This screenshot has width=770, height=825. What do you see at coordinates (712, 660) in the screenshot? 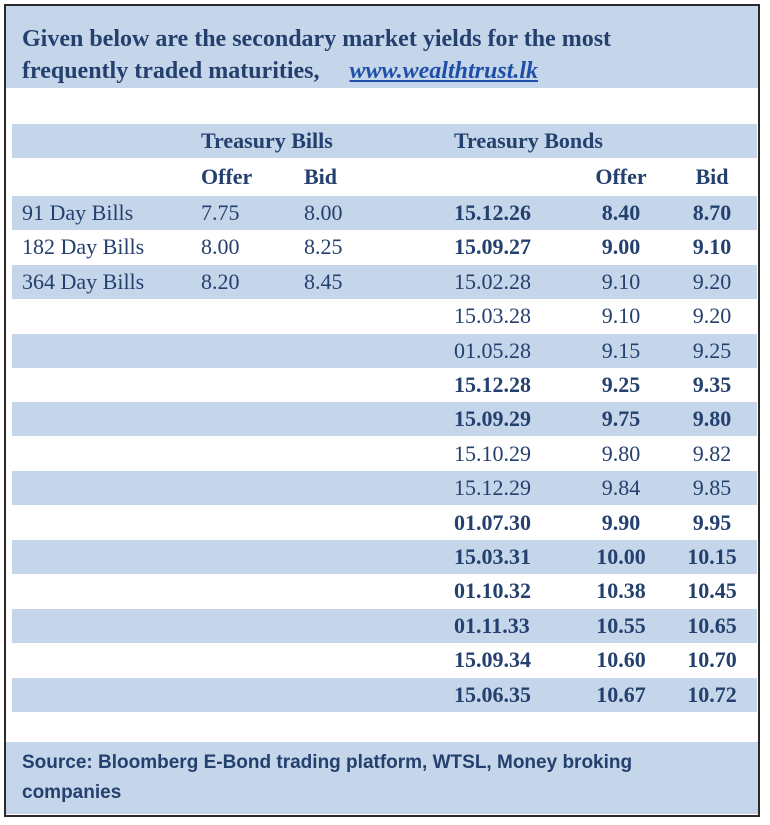
I see `bond-bid: 10.70` at bounding box center [712, 660].